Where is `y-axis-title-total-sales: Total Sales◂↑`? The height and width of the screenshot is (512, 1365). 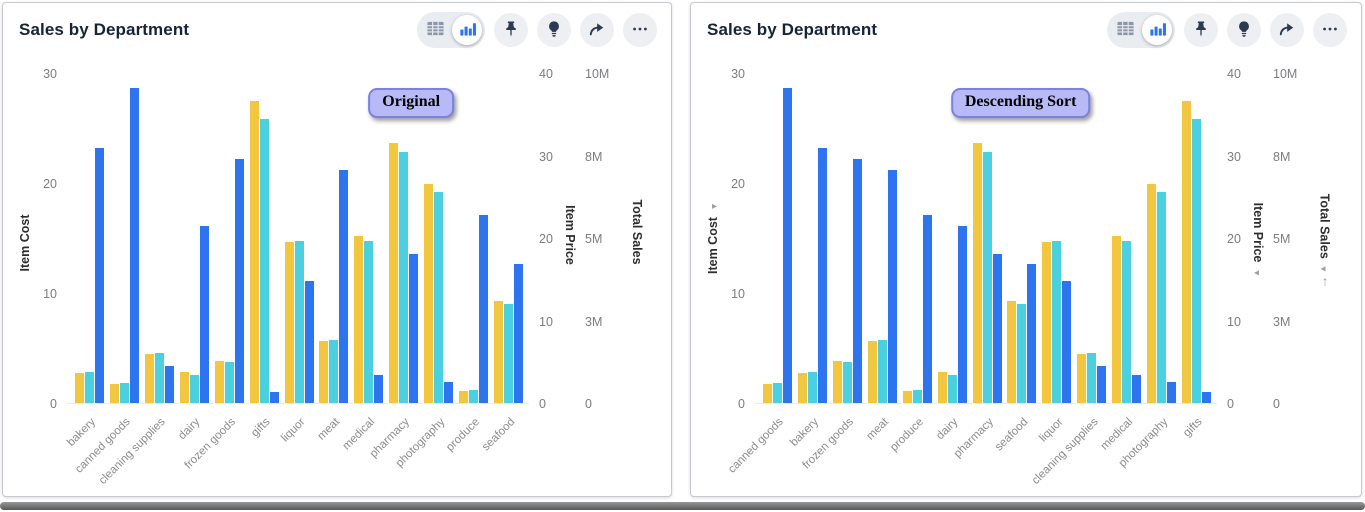 y-axis-title-total-sales: Total Sales◂↑ is located at coordinates (1324, 241).